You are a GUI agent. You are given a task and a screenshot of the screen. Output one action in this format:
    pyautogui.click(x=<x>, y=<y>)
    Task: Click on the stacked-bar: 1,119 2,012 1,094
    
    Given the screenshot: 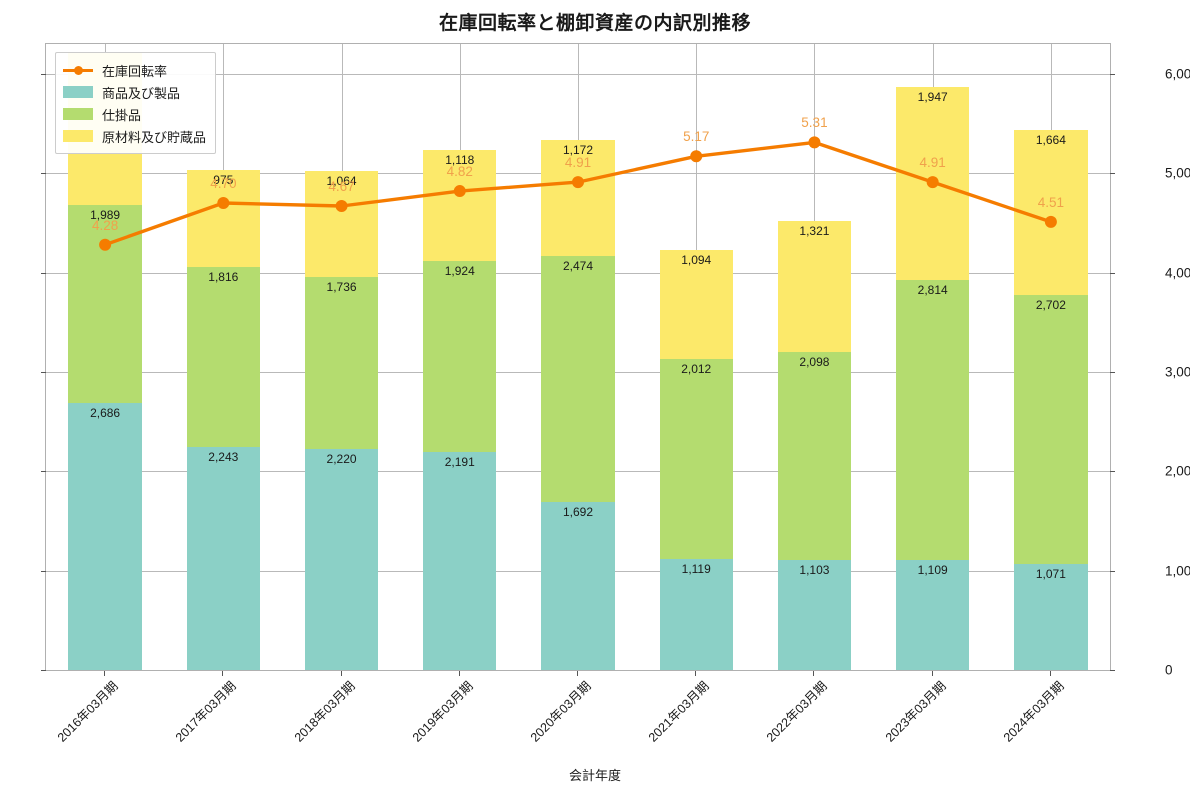 What is the action you would take?
    pyautogui.click(x=696, y=357)
    